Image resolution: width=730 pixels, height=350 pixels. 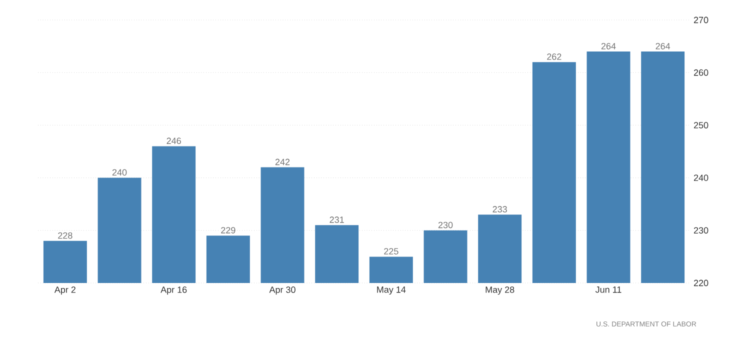 I want to click on y-tick-label: 250, so click(x=701, y=125).